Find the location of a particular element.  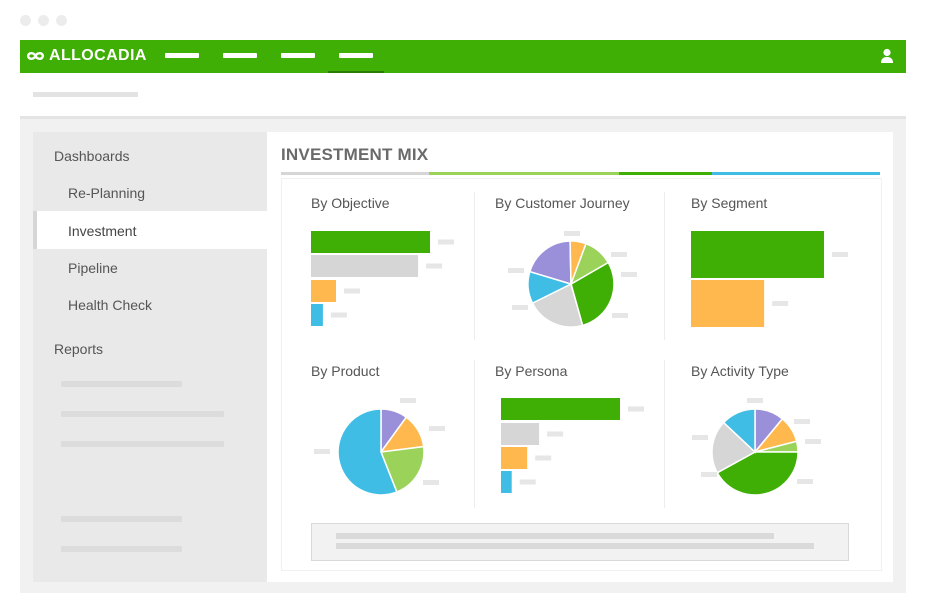

logo: ALLOCADIA is located at coordinates (87, 56).